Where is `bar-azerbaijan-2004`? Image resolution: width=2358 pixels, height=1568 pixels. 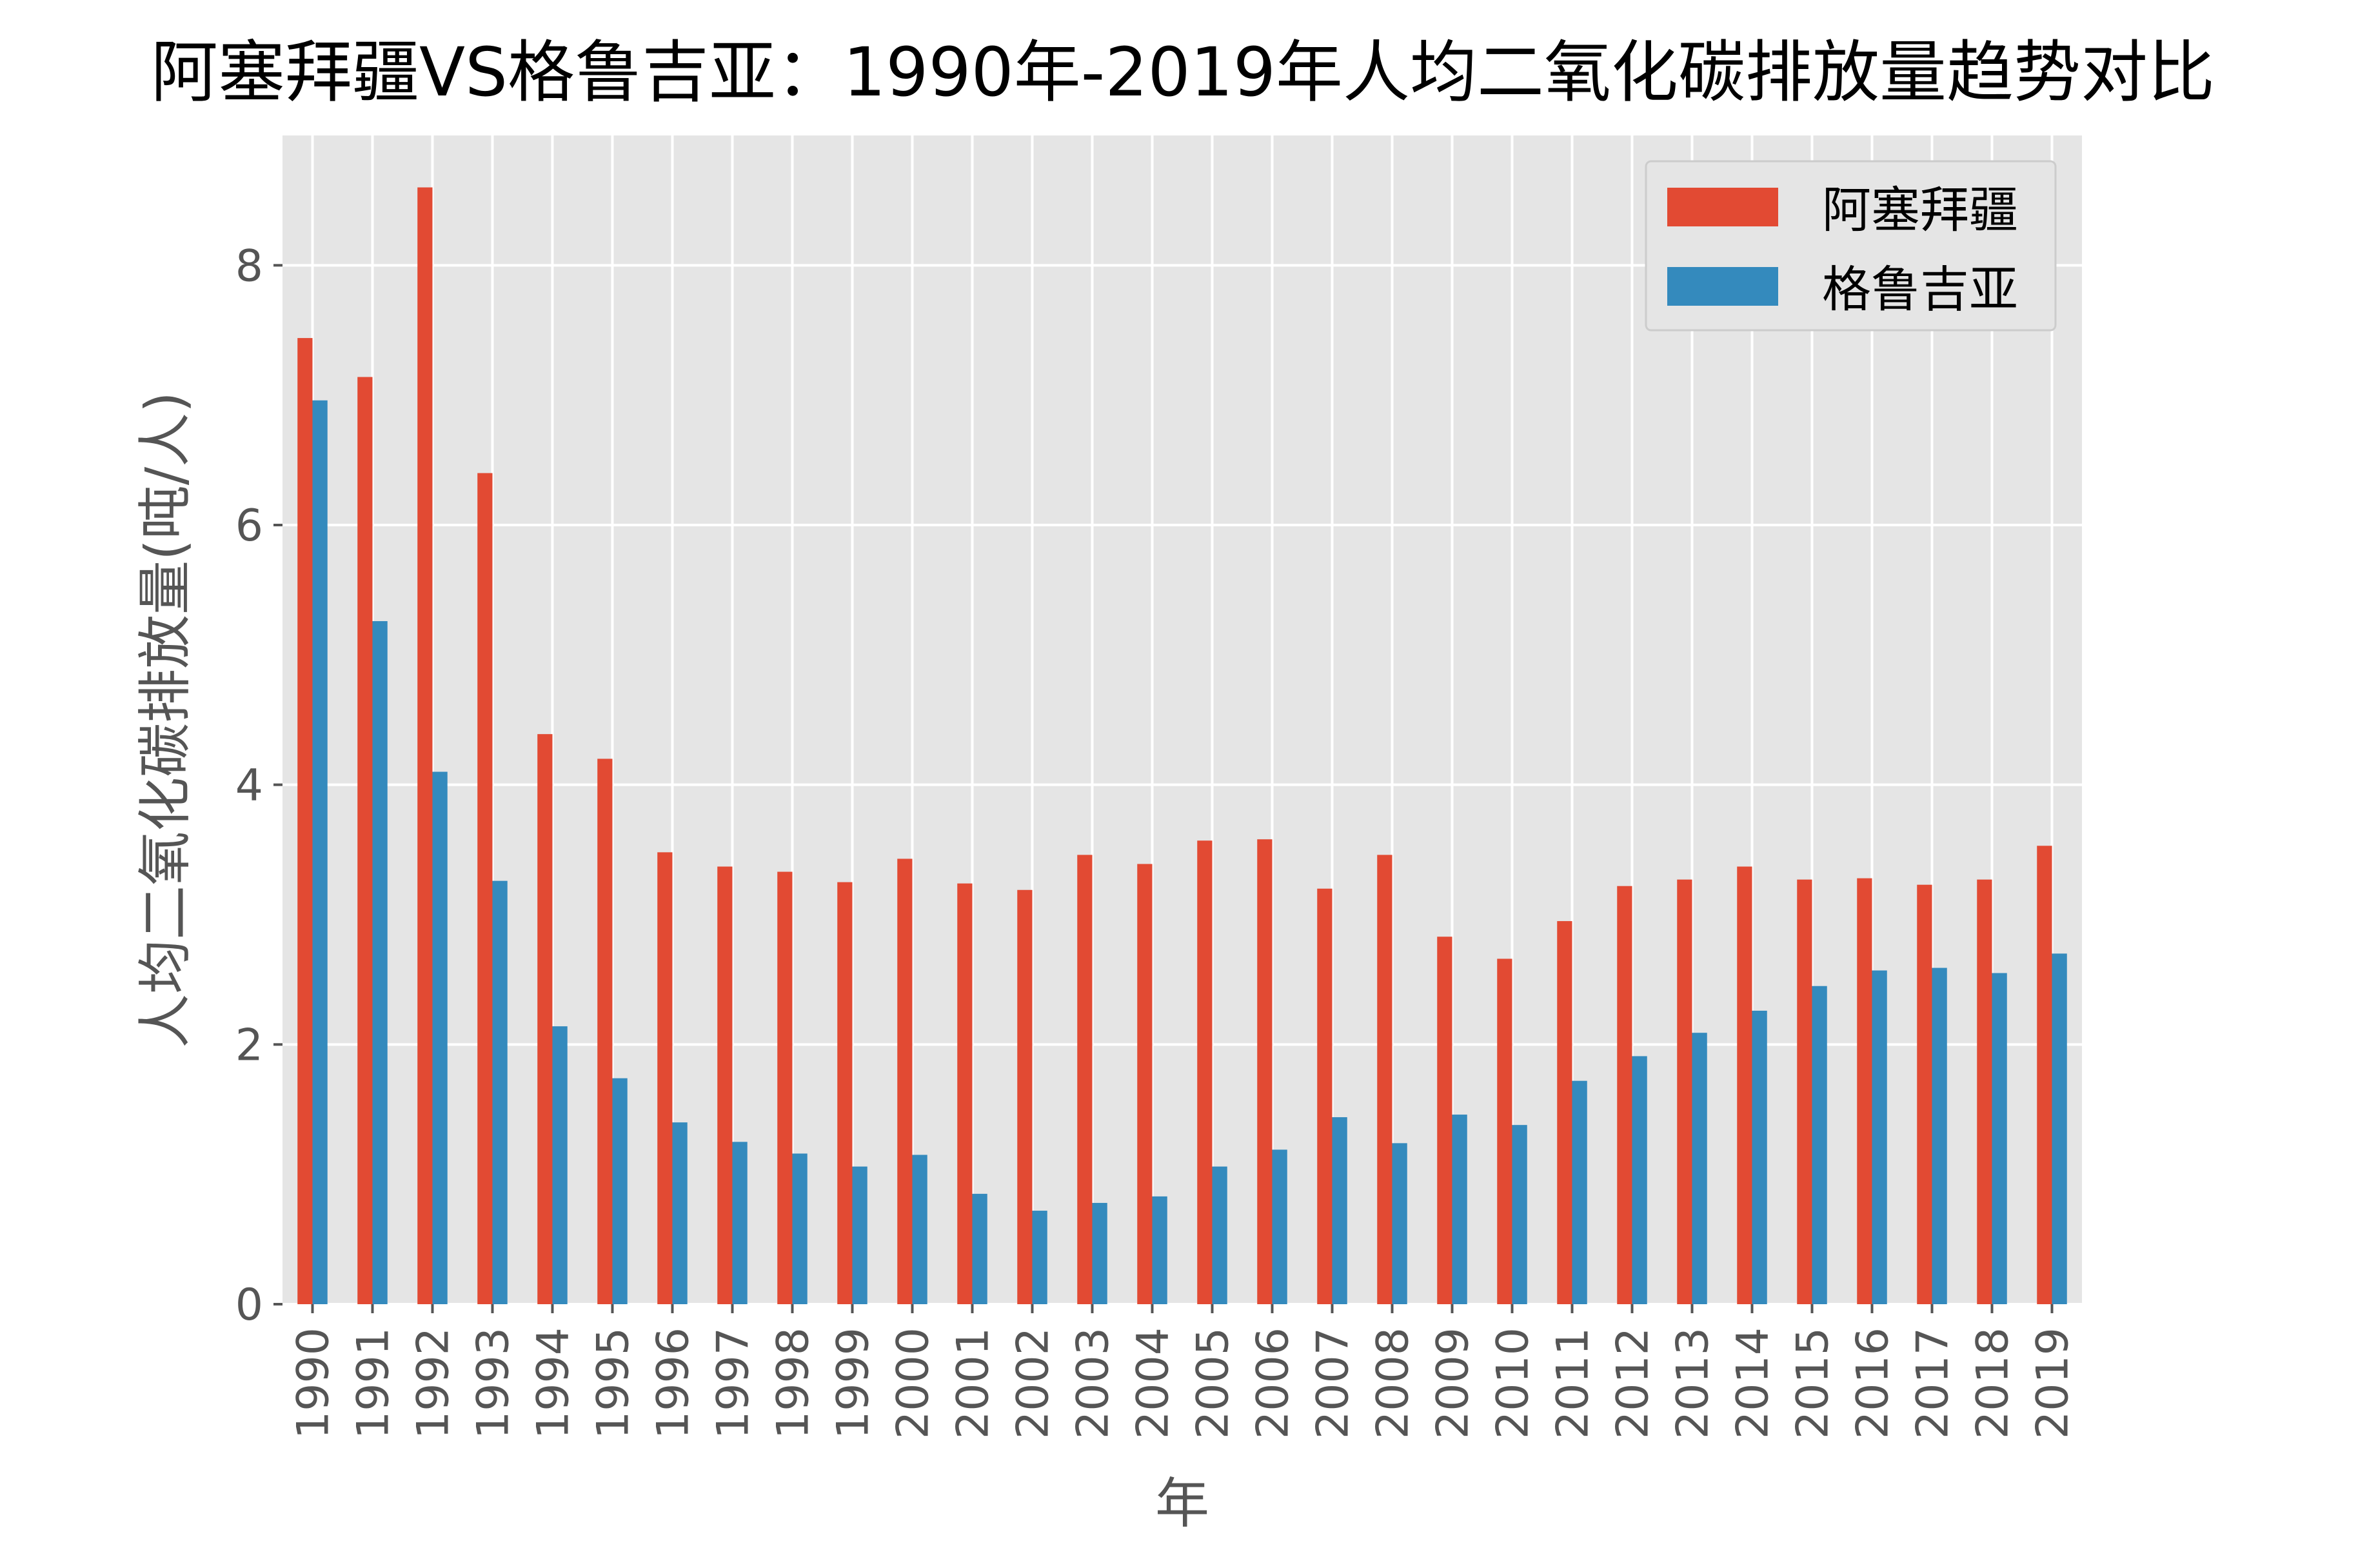
bar-azerbaijan-2004 is located at coordinates (1145, 1084).